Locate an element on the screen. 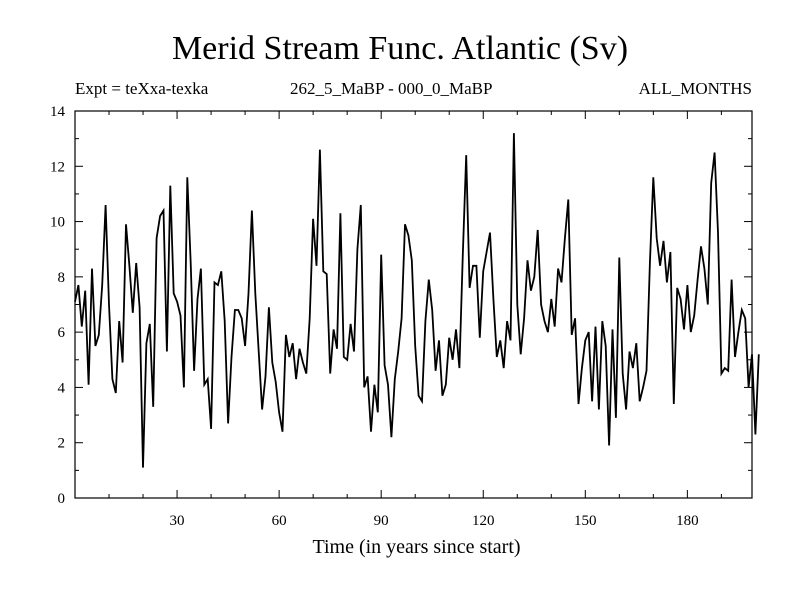 This screenshot has height=600, width=800. x-tick-label: 150 is located at coordinates (585, 521).